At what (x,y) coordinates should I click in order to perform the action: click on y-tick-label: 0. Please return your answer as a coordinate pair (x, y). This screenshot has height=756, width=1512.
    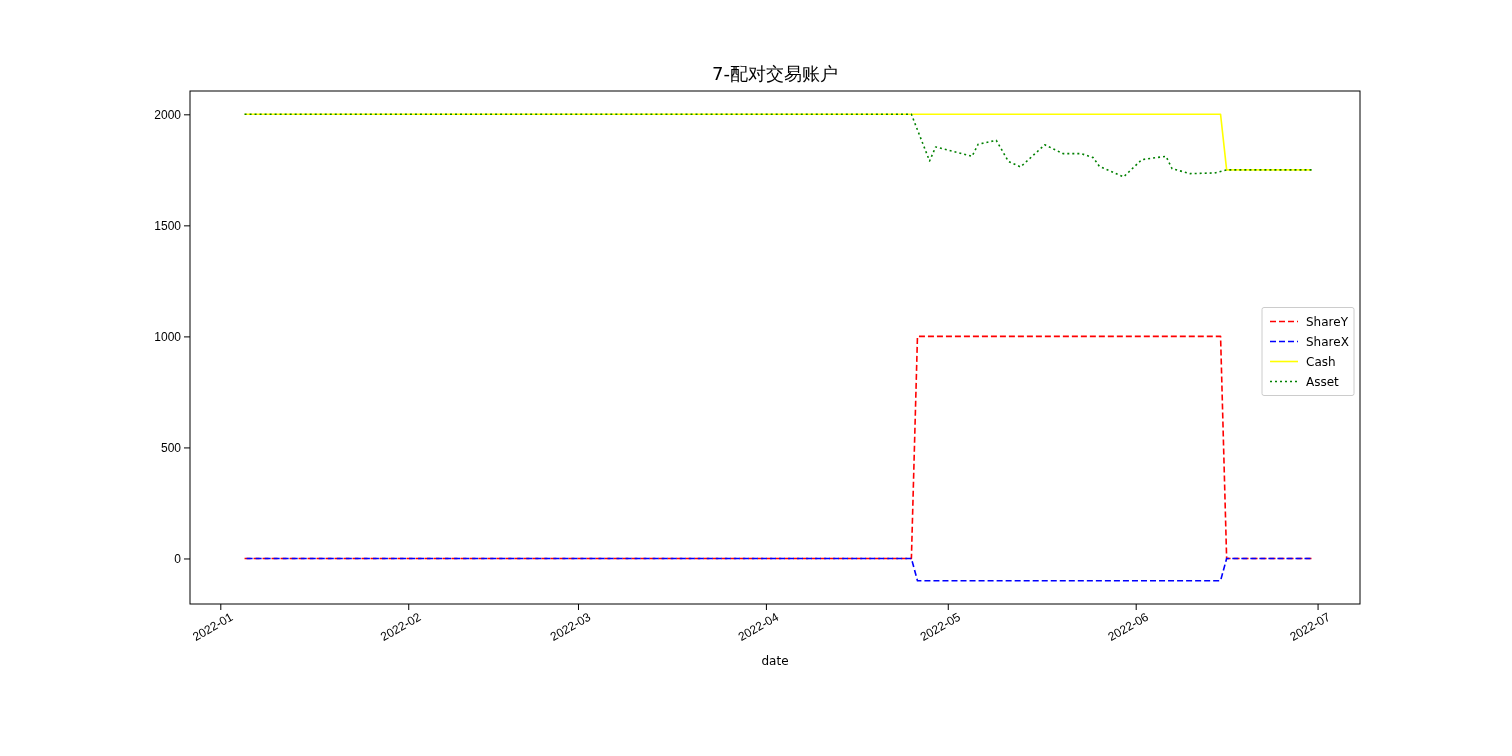
    Looking at the image, I should click on (178, 558).